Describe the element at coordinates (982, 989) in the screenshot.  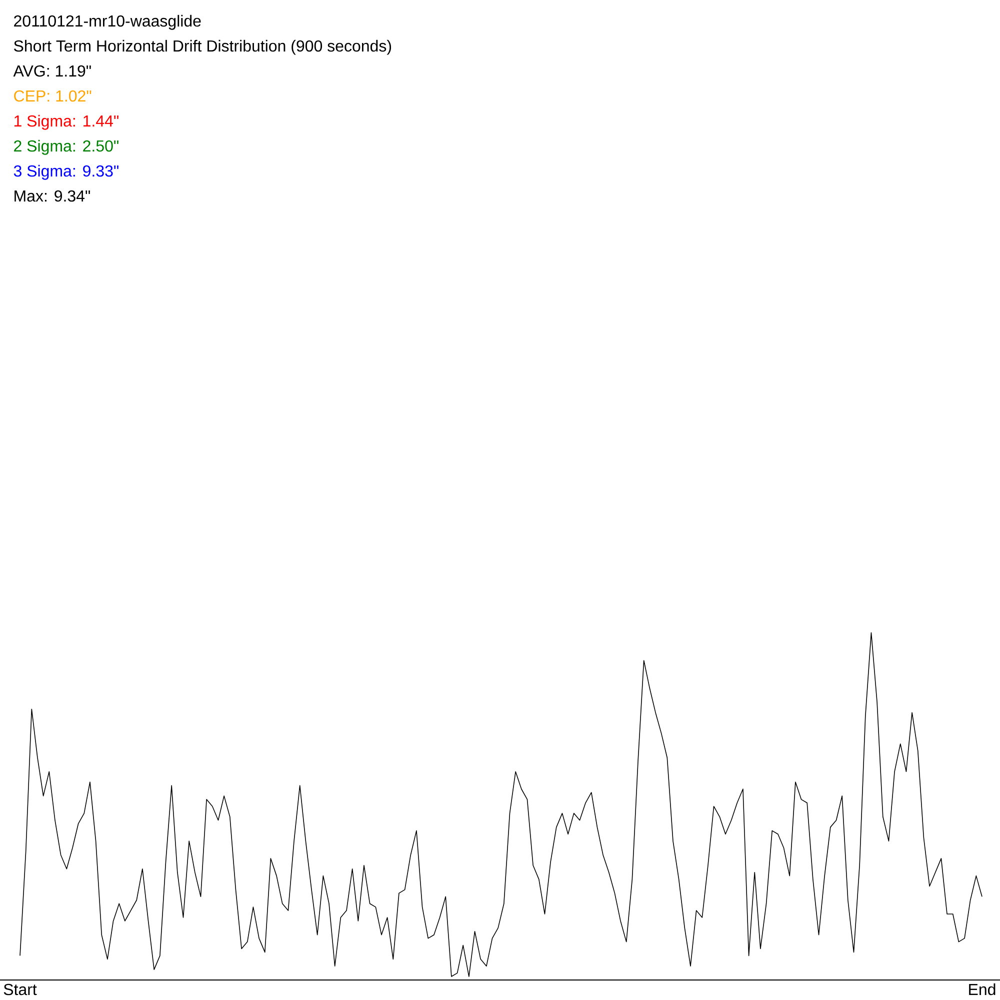
I see `x-tick-label: End` at that location.